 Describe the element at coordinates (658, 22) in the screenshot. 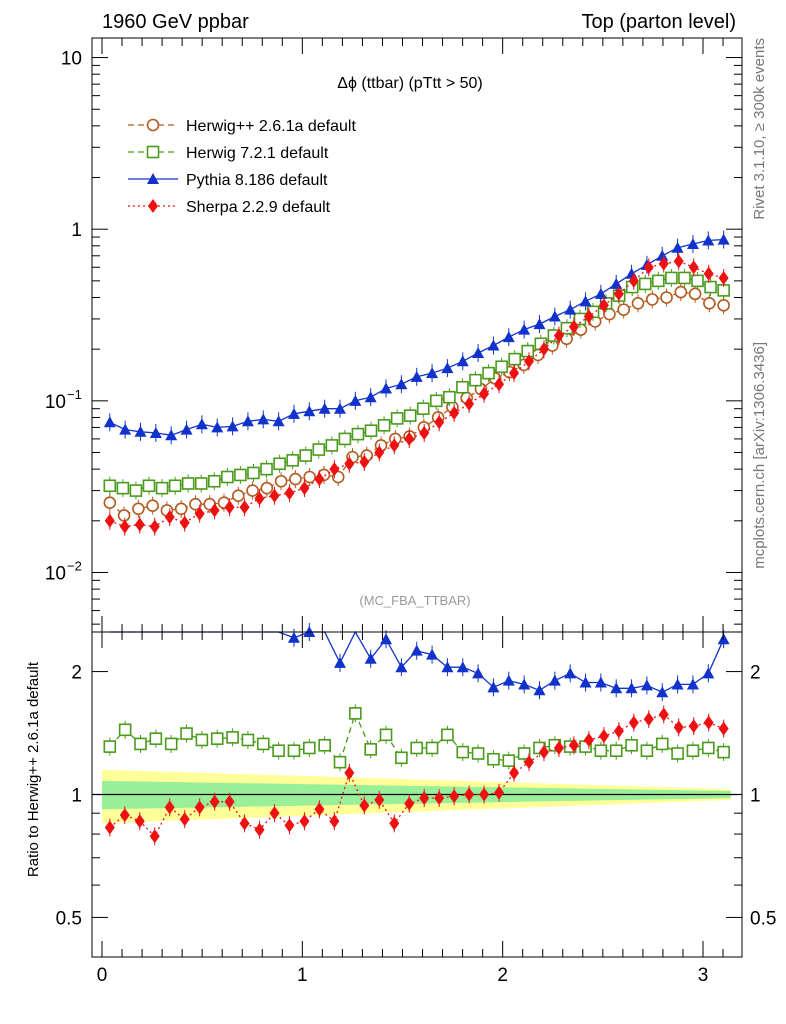

I see `header-right: Top (parton level)` at that location.